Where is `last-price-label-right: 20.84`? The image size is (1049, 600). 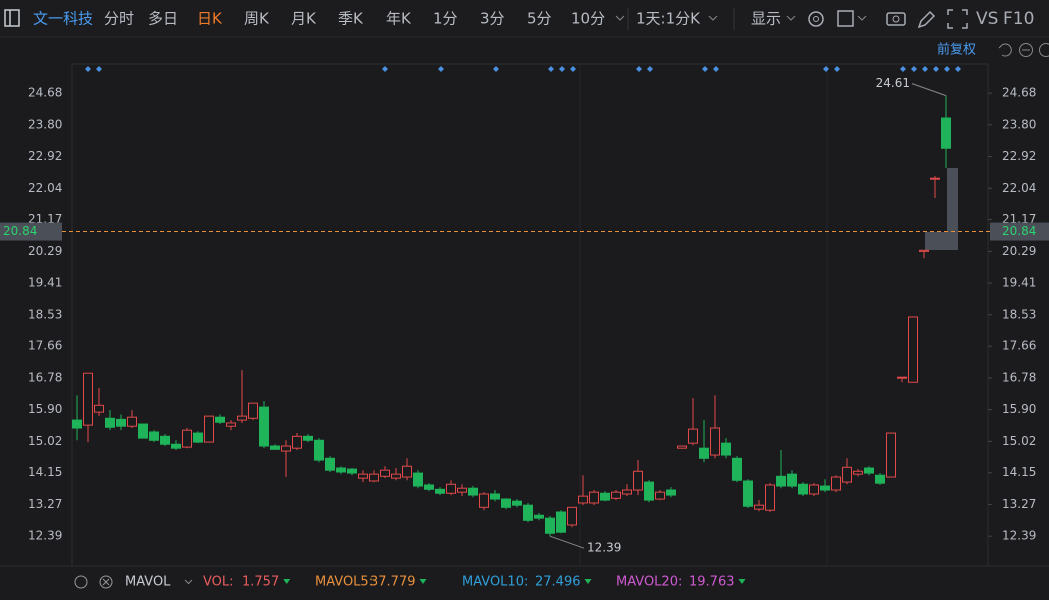
last-price-label-right: 20.84 is located at coordinates (1019, 231).